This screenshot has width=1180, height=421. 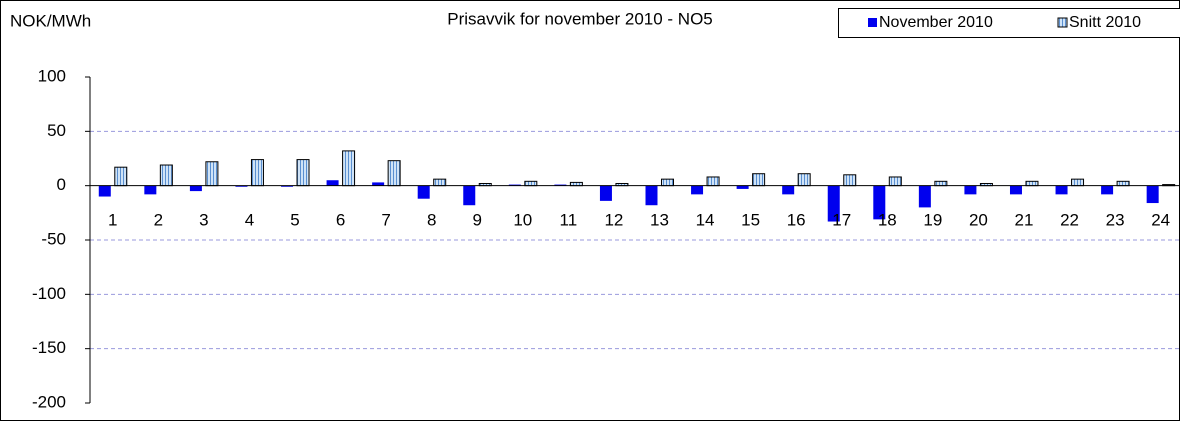 What do you see at coordinates (158, 219) in the screenshot?
I see `x-tick-label: 2` at bounding box center [158, 219].